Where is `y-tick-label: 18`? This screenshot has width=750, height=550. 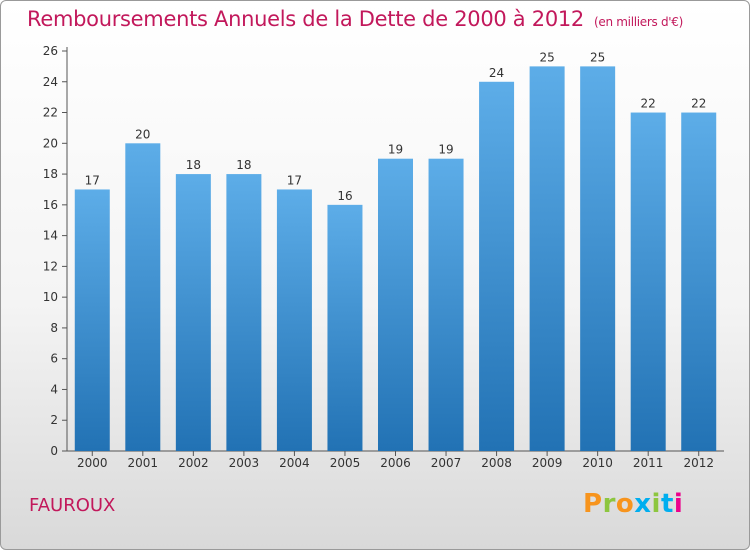
y-tick-label: 18 is located at coordinates (50, 174).